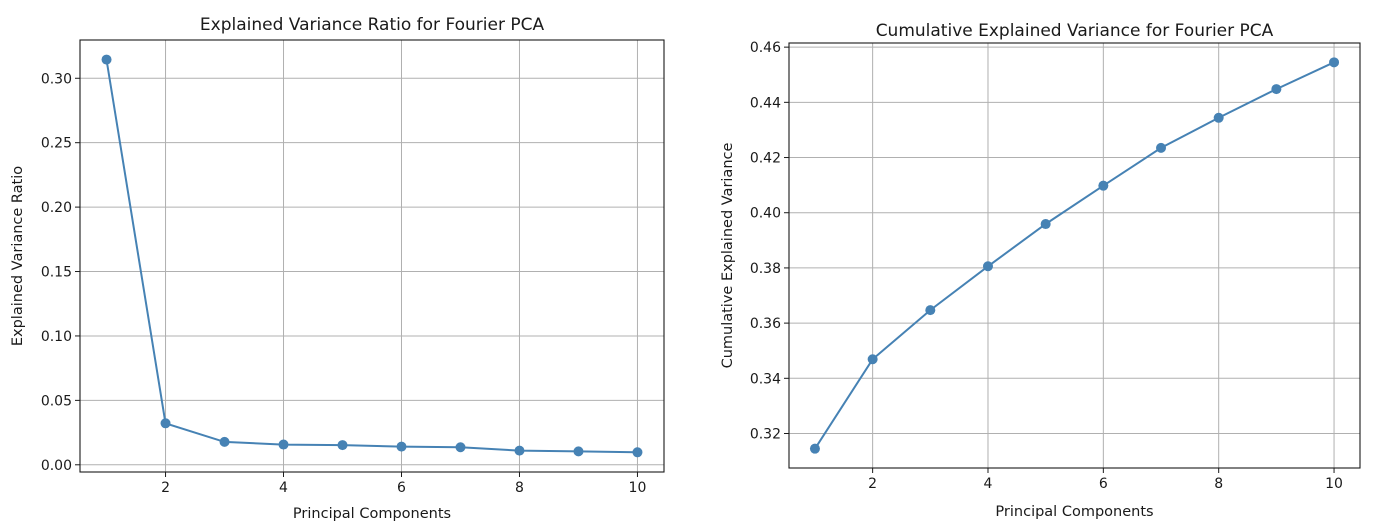 Image resolution: width=1380 pixels, height=528 pixels. What do you see at coordinates (728, 256) in the screenshot?
I see `y-axis-label: Cumulative Explained Variance` at bounding box center [728, 256].